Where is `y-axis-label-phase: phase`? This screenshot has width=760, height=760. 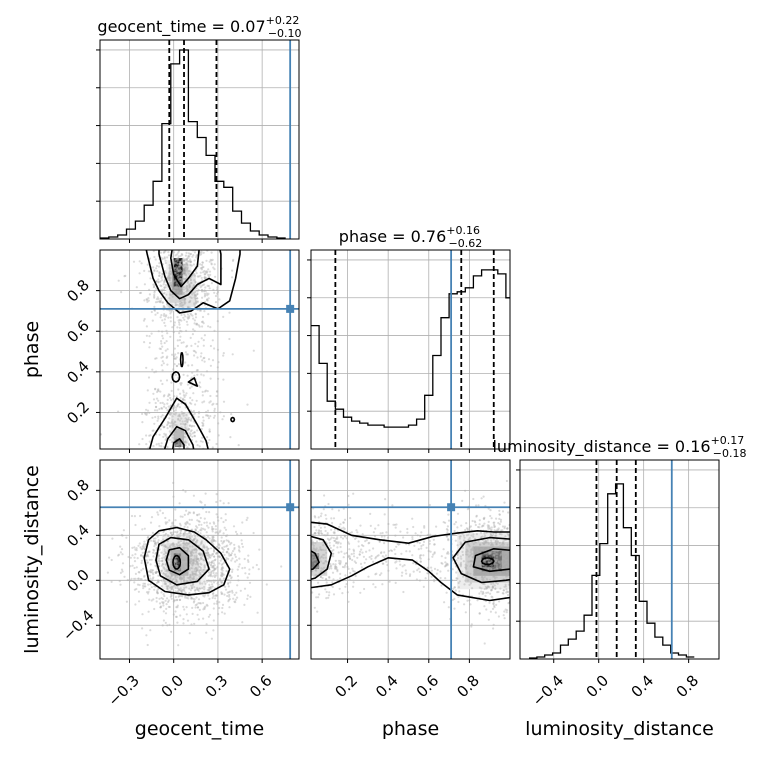 y-axis-label-phase: phase is located at coordinates (32, 349).